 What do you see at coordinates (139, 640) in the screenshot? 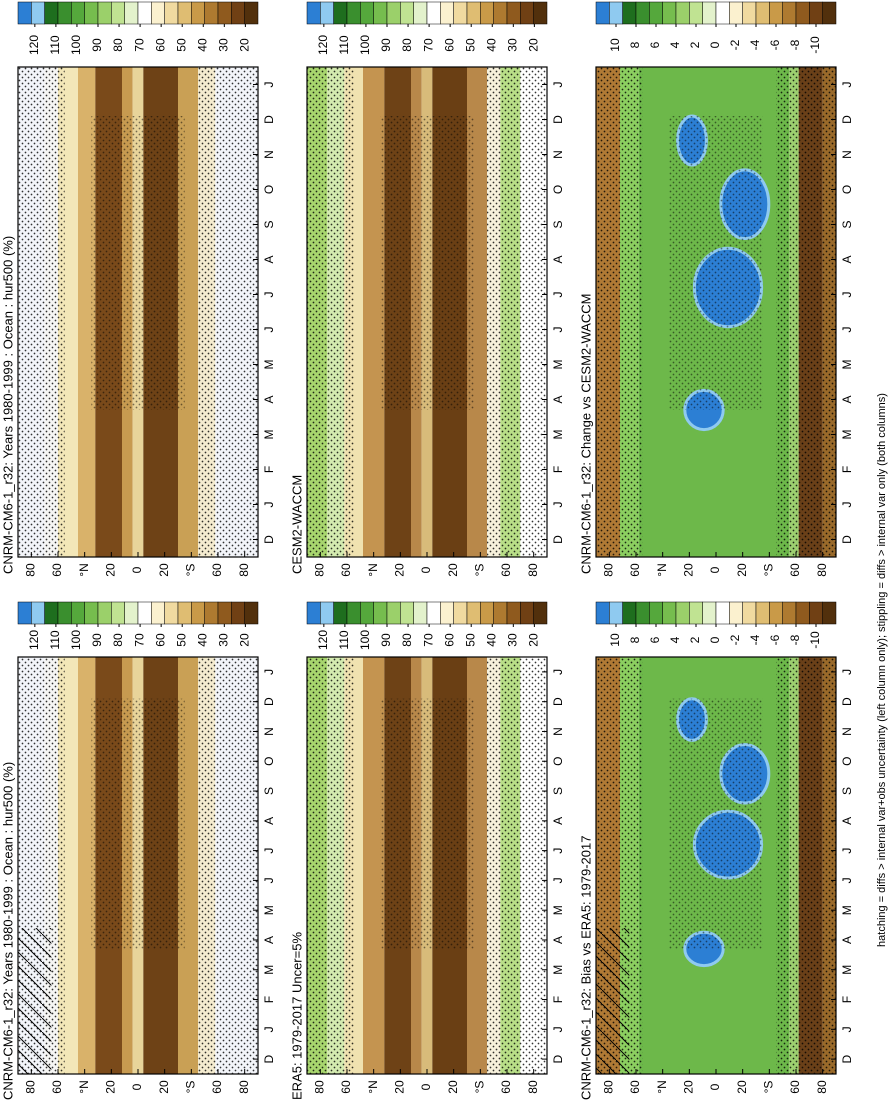
I see `colorbar-label: 70` at bounding box center [139, 640].